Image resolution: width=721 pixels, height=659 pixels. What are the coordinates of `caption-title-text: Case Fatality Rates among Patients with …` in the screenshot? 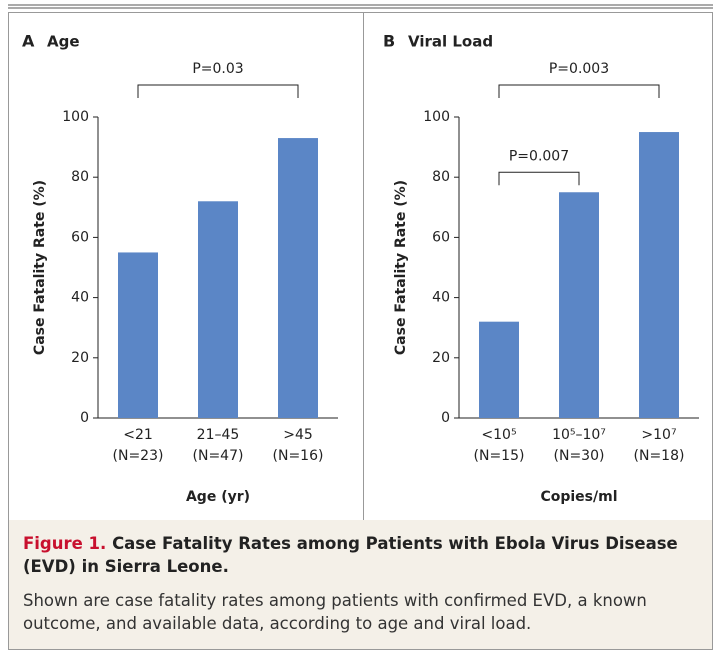 It's located at (350, 555).